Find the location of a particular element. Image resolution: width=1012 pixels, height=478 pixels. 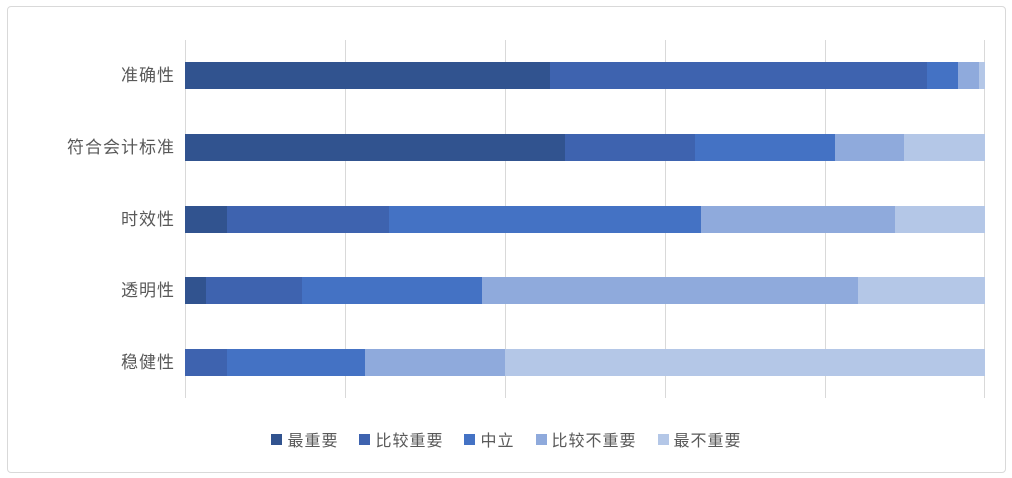

legend-label: 比较重要 is located at coordinates (409, 441).